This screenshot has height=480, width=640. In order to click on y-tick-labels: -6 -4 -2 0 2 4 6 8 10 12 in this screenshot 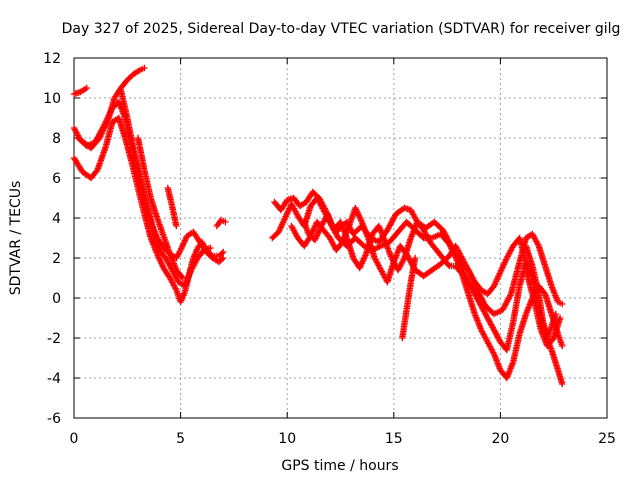, I will do `click(52, 239)`.